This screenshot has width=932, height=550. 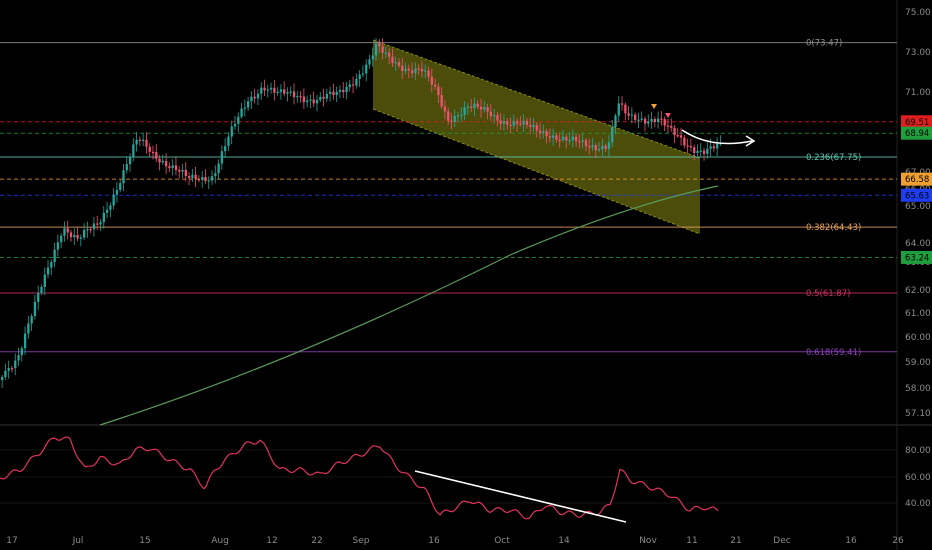 I want to click on projection-arrowhead, so click(x=750, y=141).